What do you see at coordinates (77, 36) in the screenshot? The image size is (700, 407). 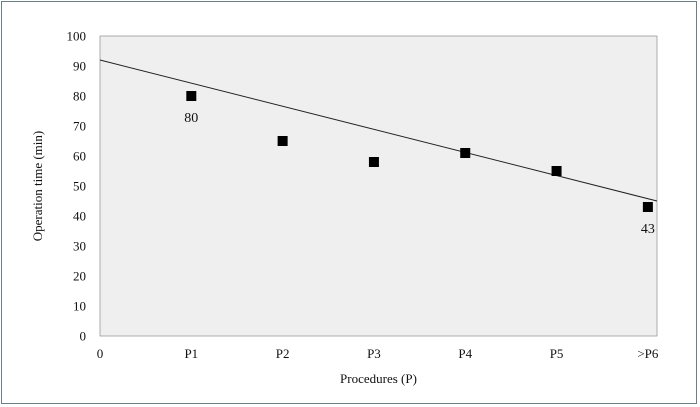 I see `y-tick-label: 100` at bounding box center [77, 36].